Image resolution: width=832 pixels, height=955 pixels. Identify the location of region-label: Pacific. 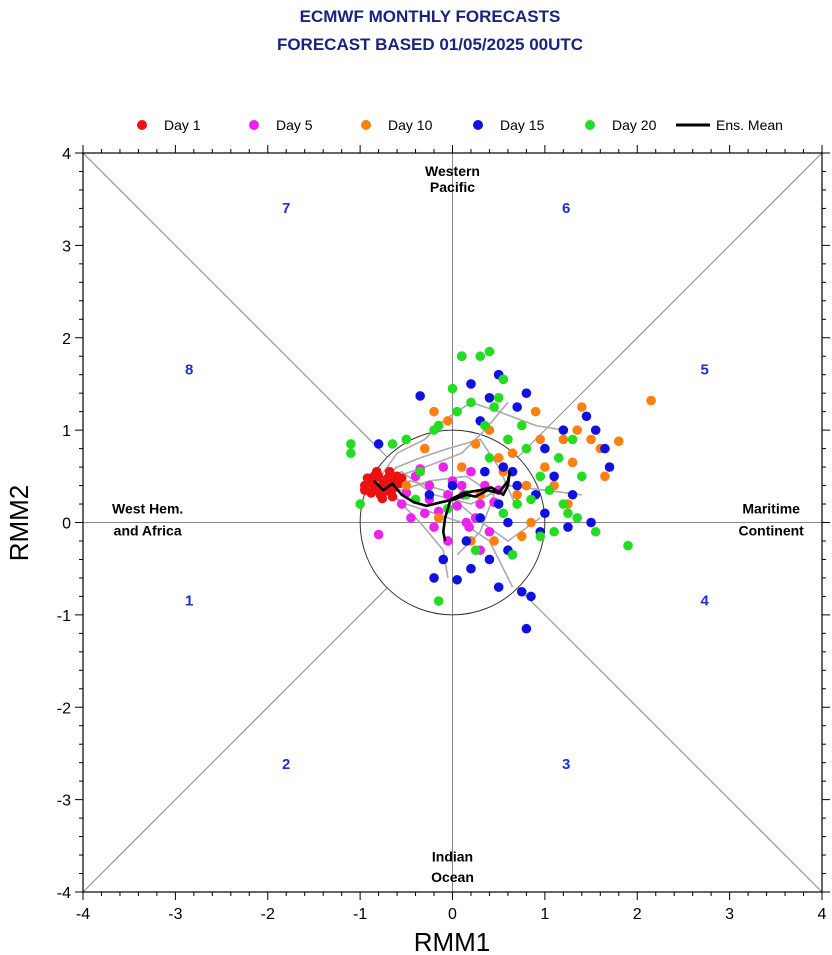
(452, 187).